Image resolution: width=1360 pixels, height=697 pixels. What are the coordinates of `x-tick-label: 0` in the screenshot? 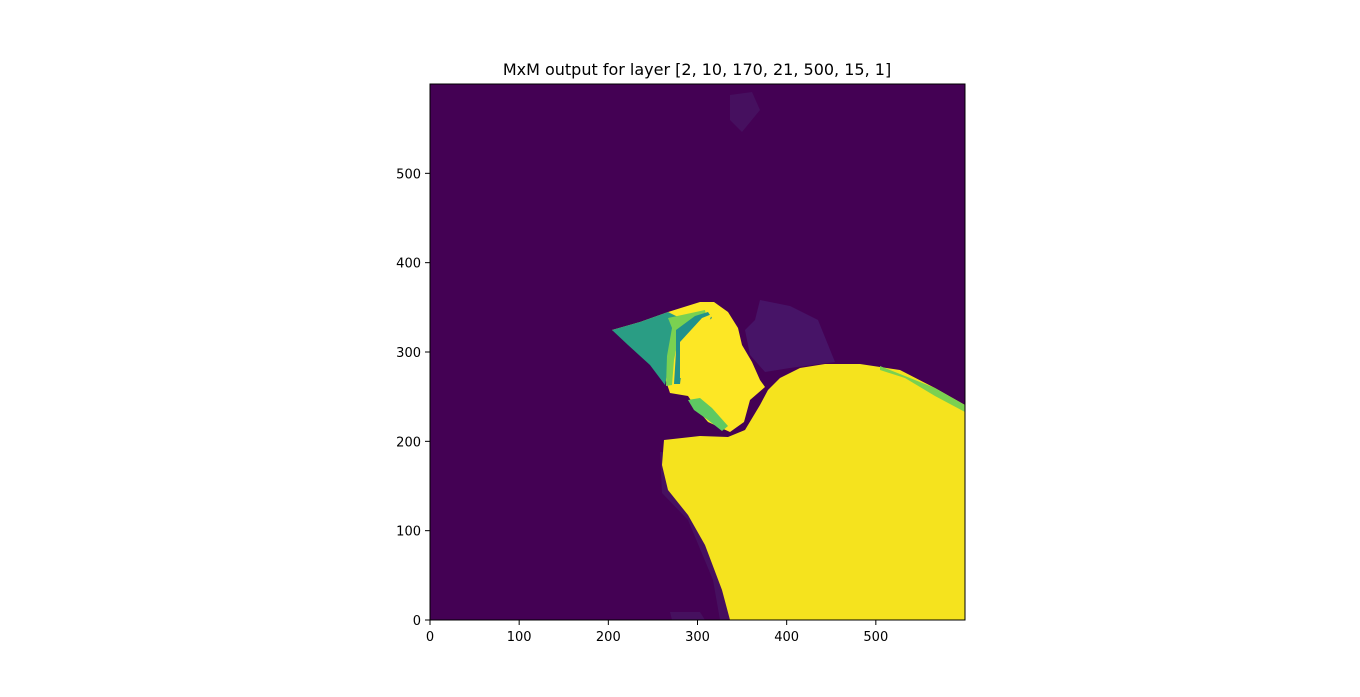 It's located at (430, 637).